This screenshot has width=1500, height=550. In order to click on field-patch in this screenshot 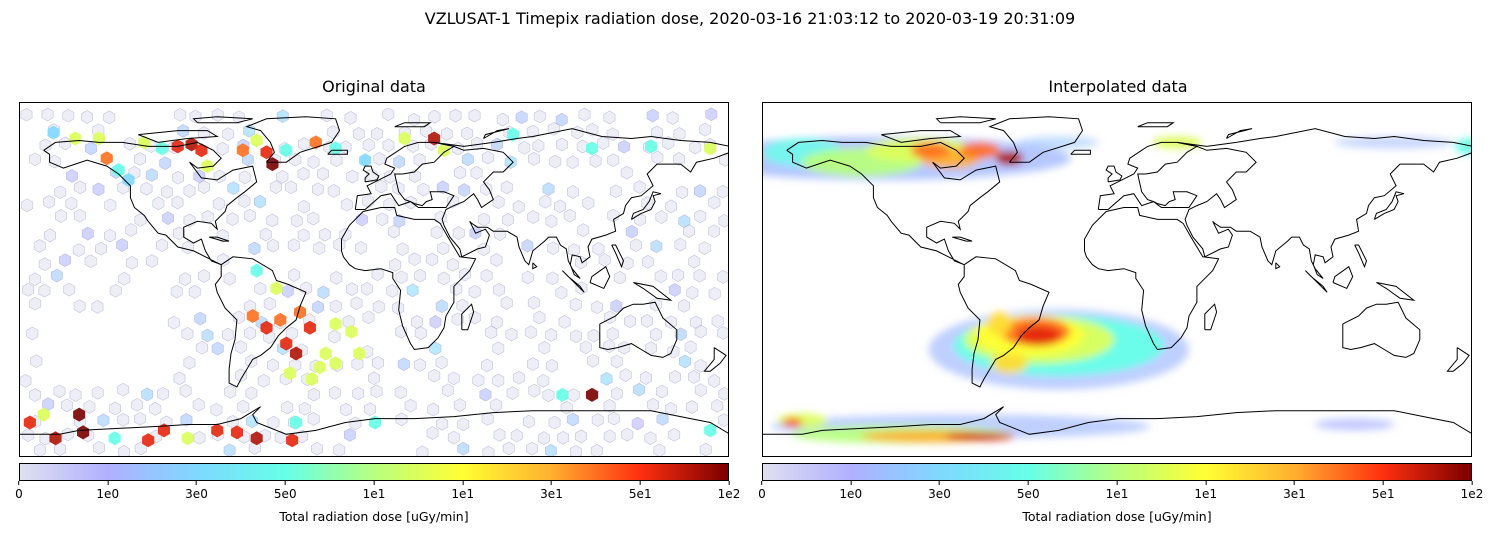, I will do `click(999, 323)`.